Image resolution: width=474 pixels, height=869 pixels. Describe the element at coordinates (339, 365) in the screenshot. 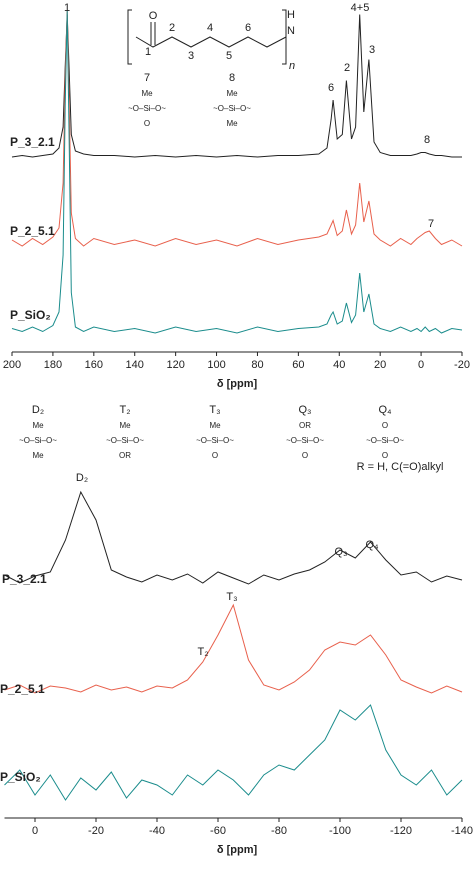

I see `x-tick-label: 40` at that location.